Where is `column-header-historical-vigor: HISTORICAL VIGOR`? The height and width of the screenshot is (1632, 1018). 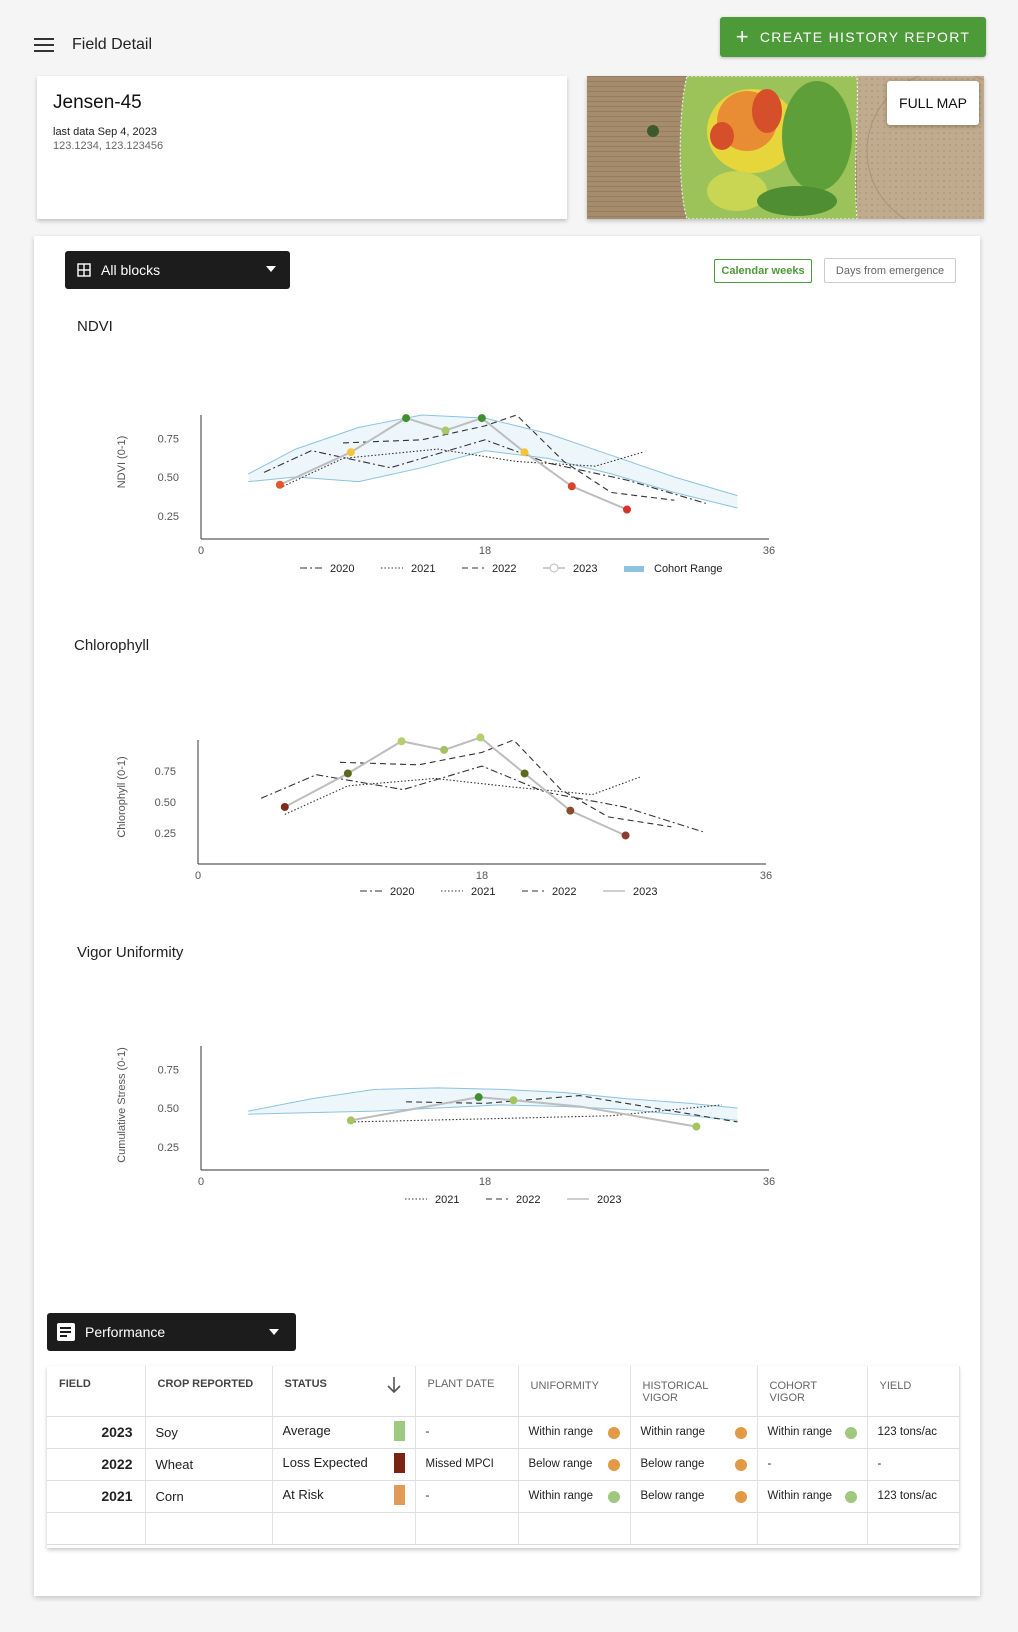 column-header-historical-vigor: HISTORICAL VIGOR is located at coordinates (694, 1391).